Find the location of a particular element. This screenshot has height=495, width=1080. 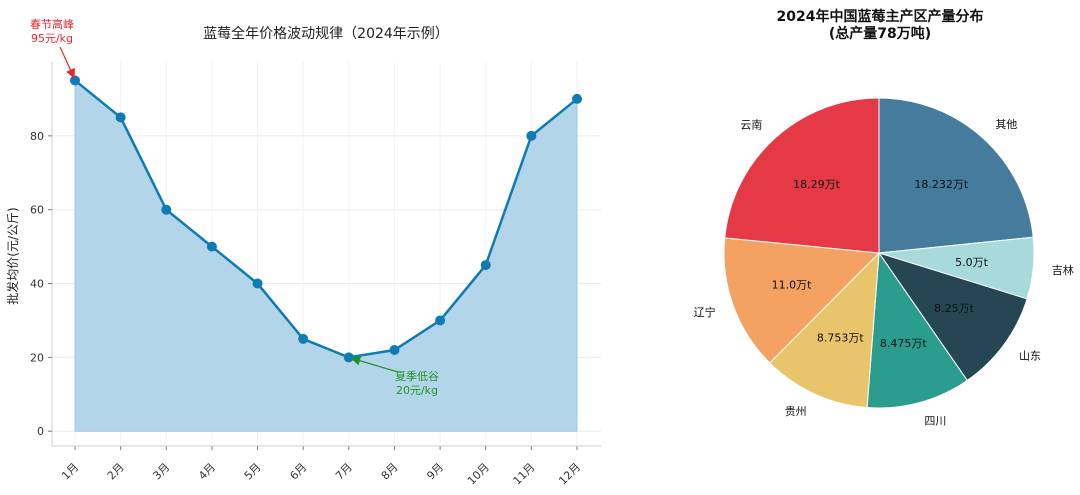

price-chart-y-axis-label: 批发均价(元/公斤) is located at coordinates (12, 255).